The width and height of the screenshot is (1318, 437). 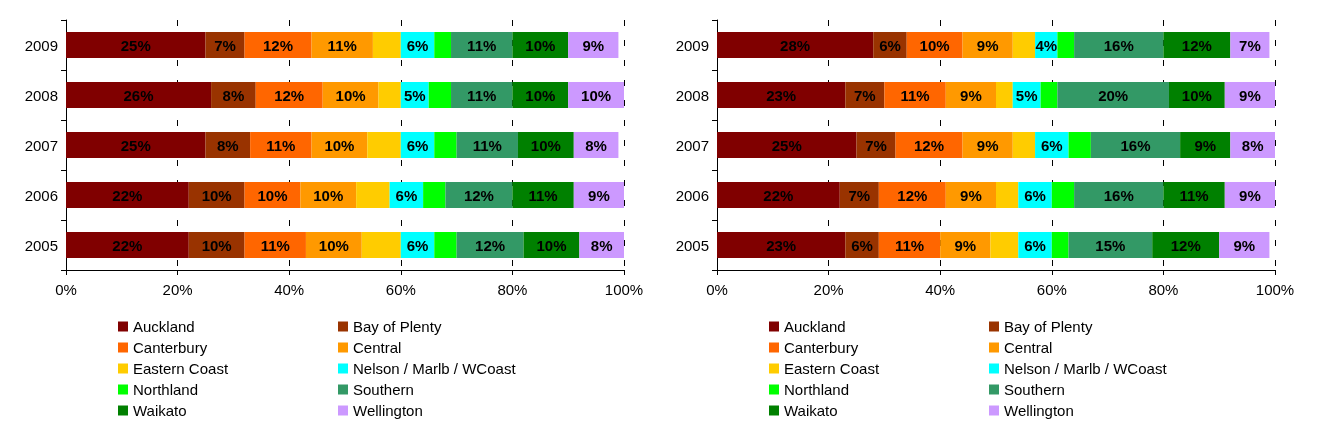 What do you see at coordinates (377, 347) in the screenshot?
I see `legend-label: Central` at bounding box center [377, 347].